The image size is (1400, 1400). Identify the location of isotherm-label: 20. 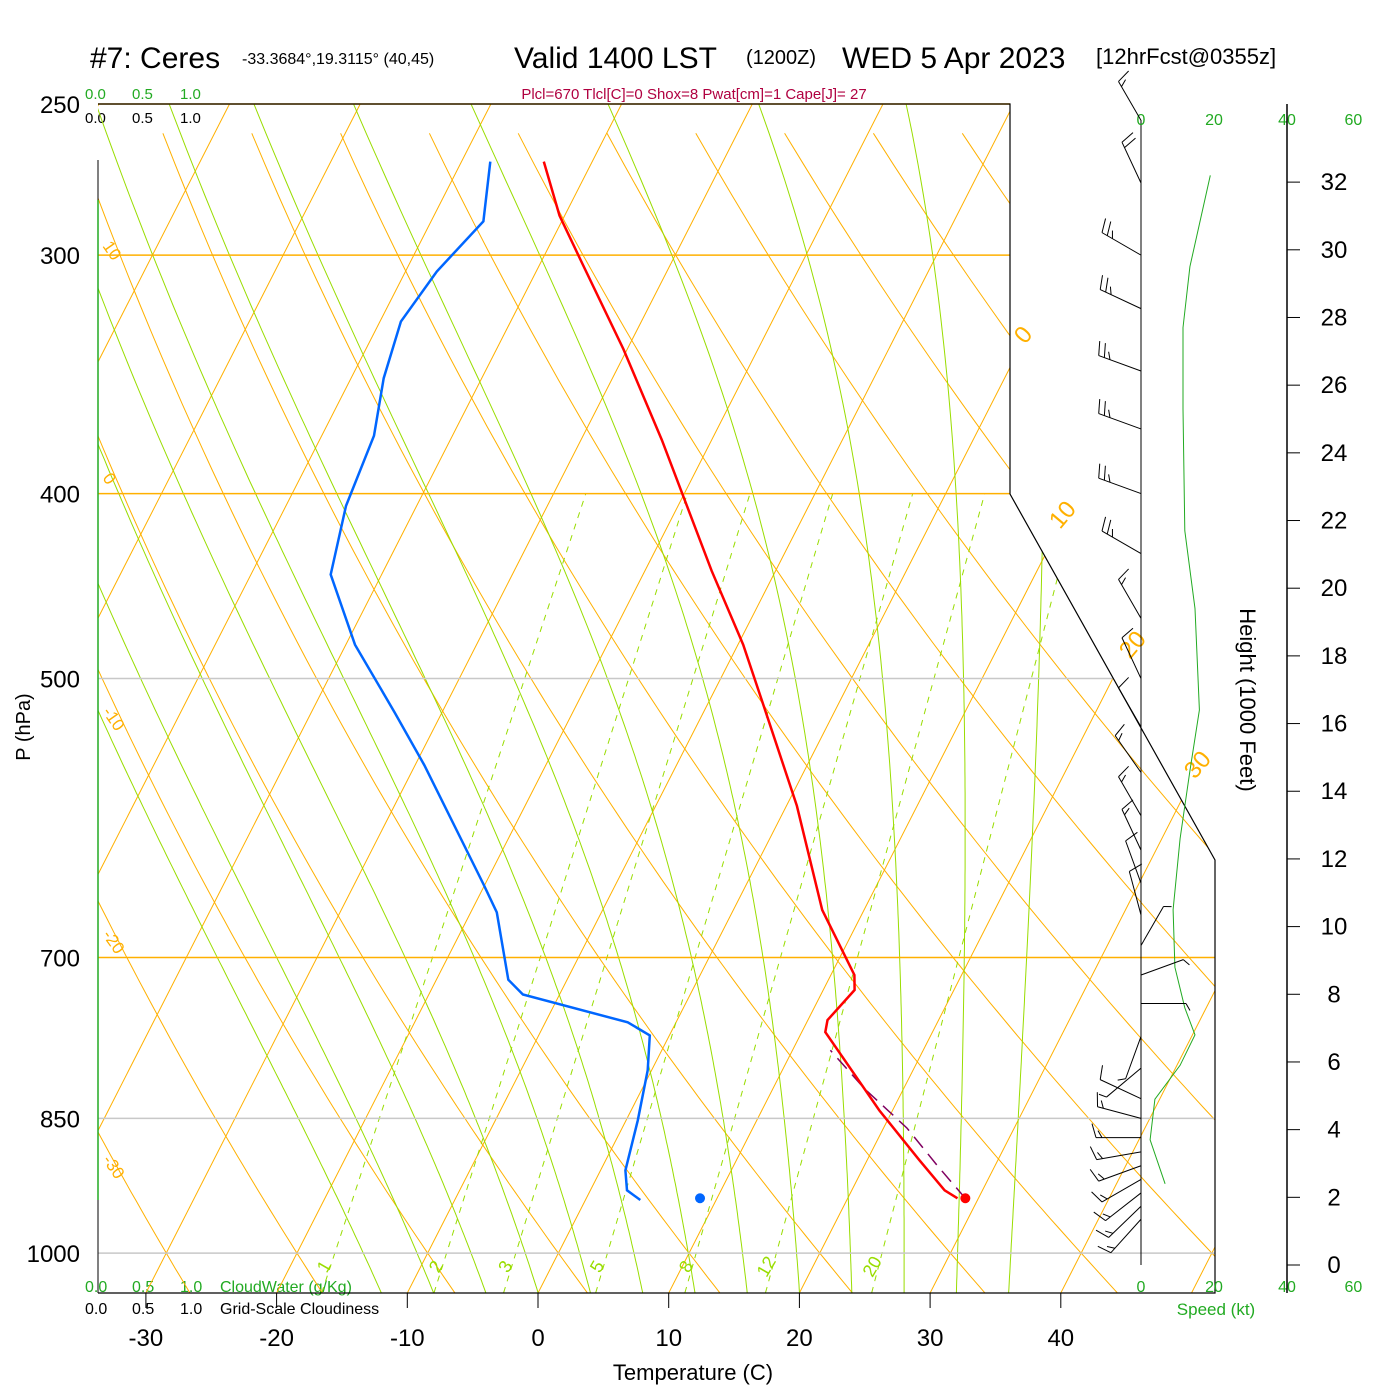
(1133, 645).